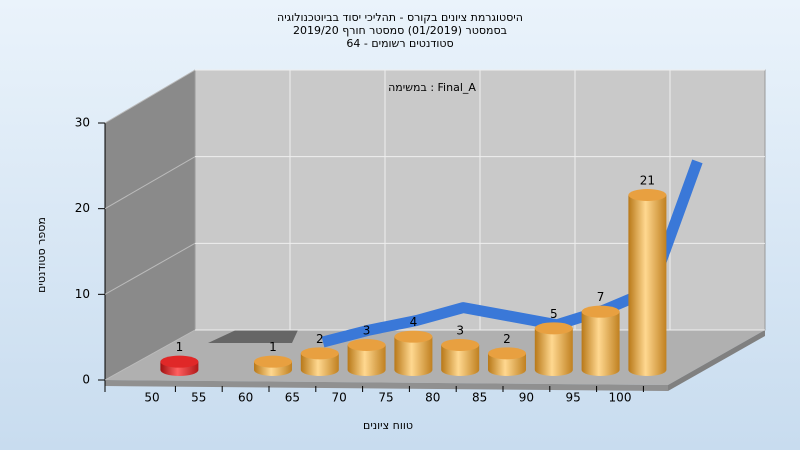  What do you see at coordinates (385, 398) in the screenshot?
I see `x-tick-label: 75` at bounding box center [385, 398].